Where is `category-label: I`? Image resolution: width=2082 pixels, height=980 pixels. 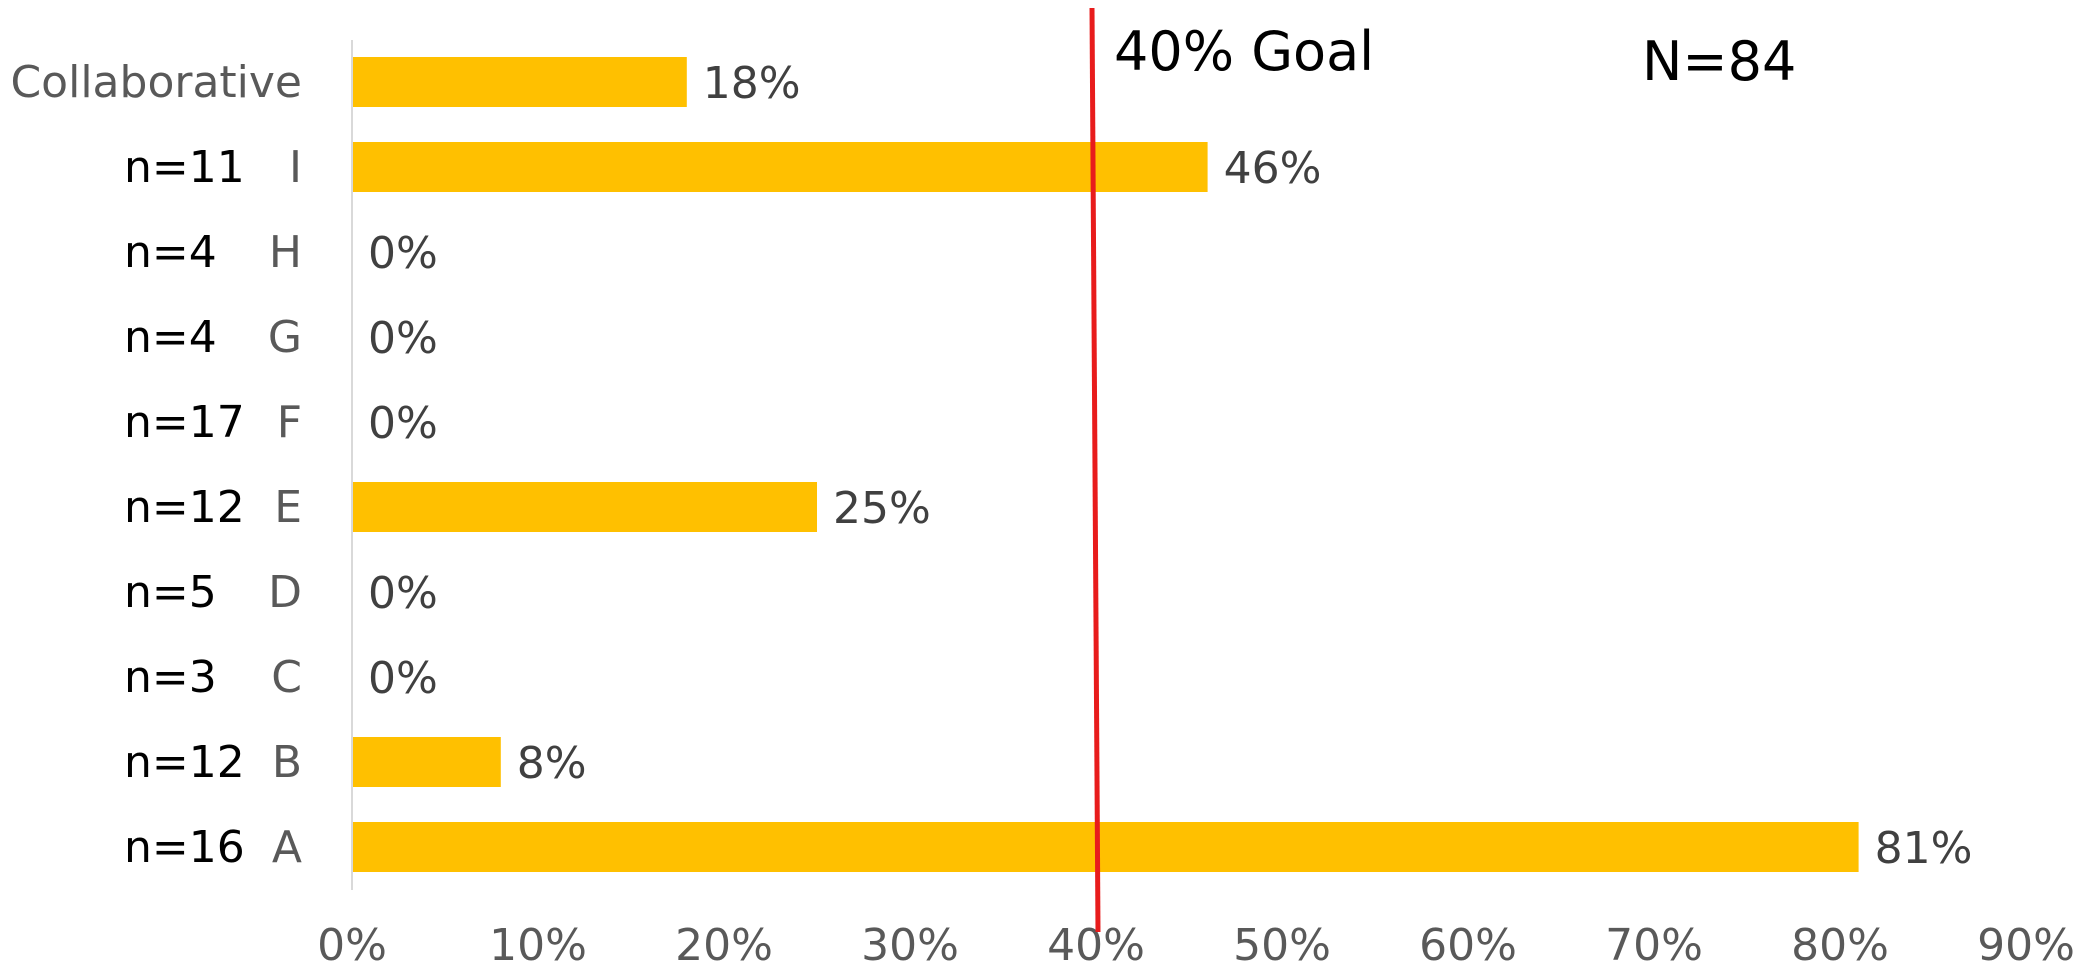 category-label: I is located at coordinates (295, 167).